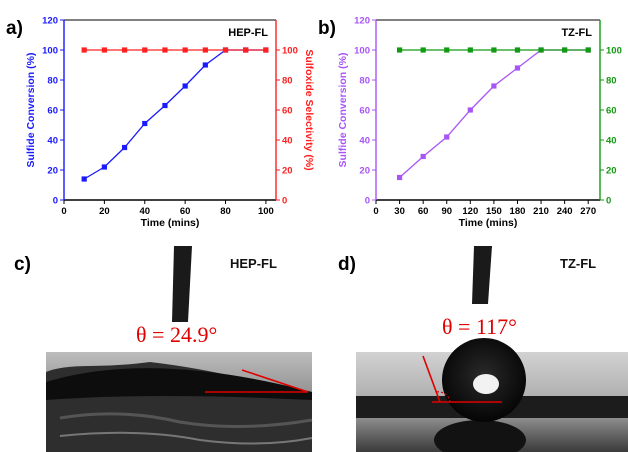  Describe the element at coordinates (446, 211) in the screenshot. I see `x-tick-label: 90` at that location.